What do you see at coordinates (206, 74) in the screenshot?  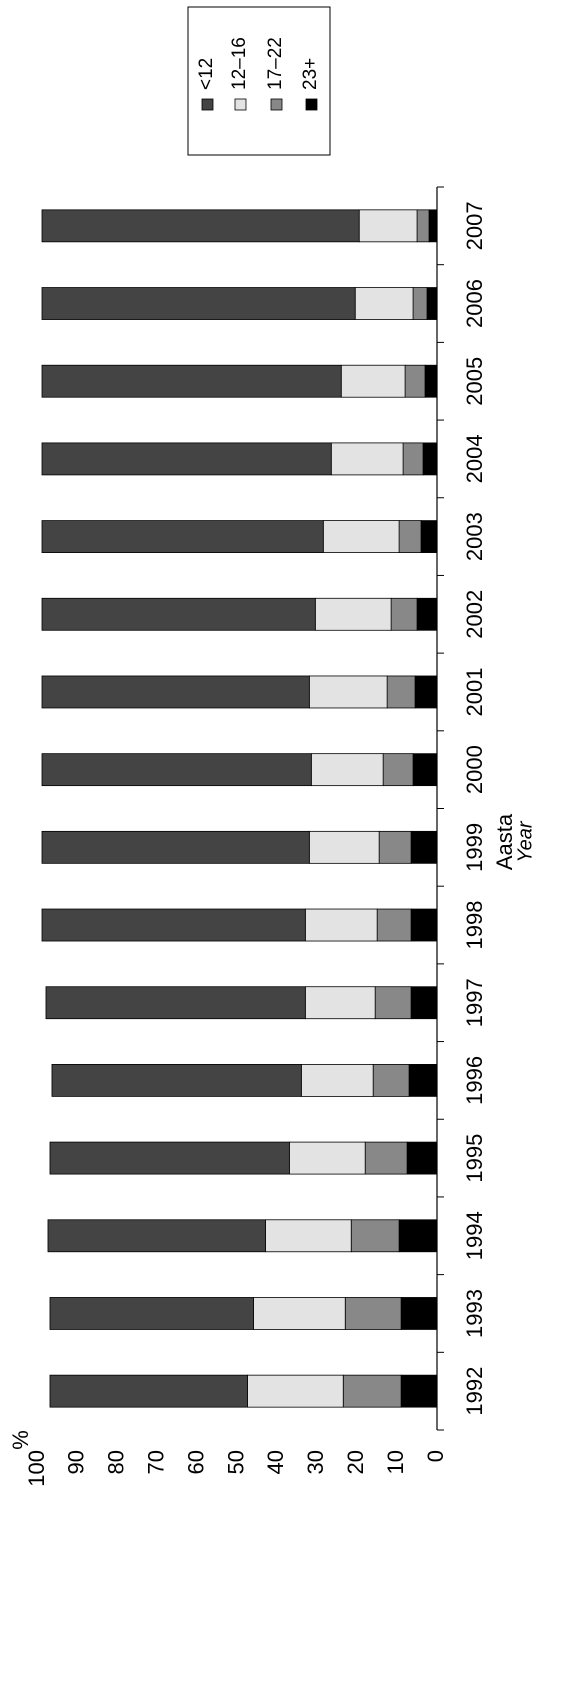 I see `legend-label: <12` at bounding box center [206, 74].